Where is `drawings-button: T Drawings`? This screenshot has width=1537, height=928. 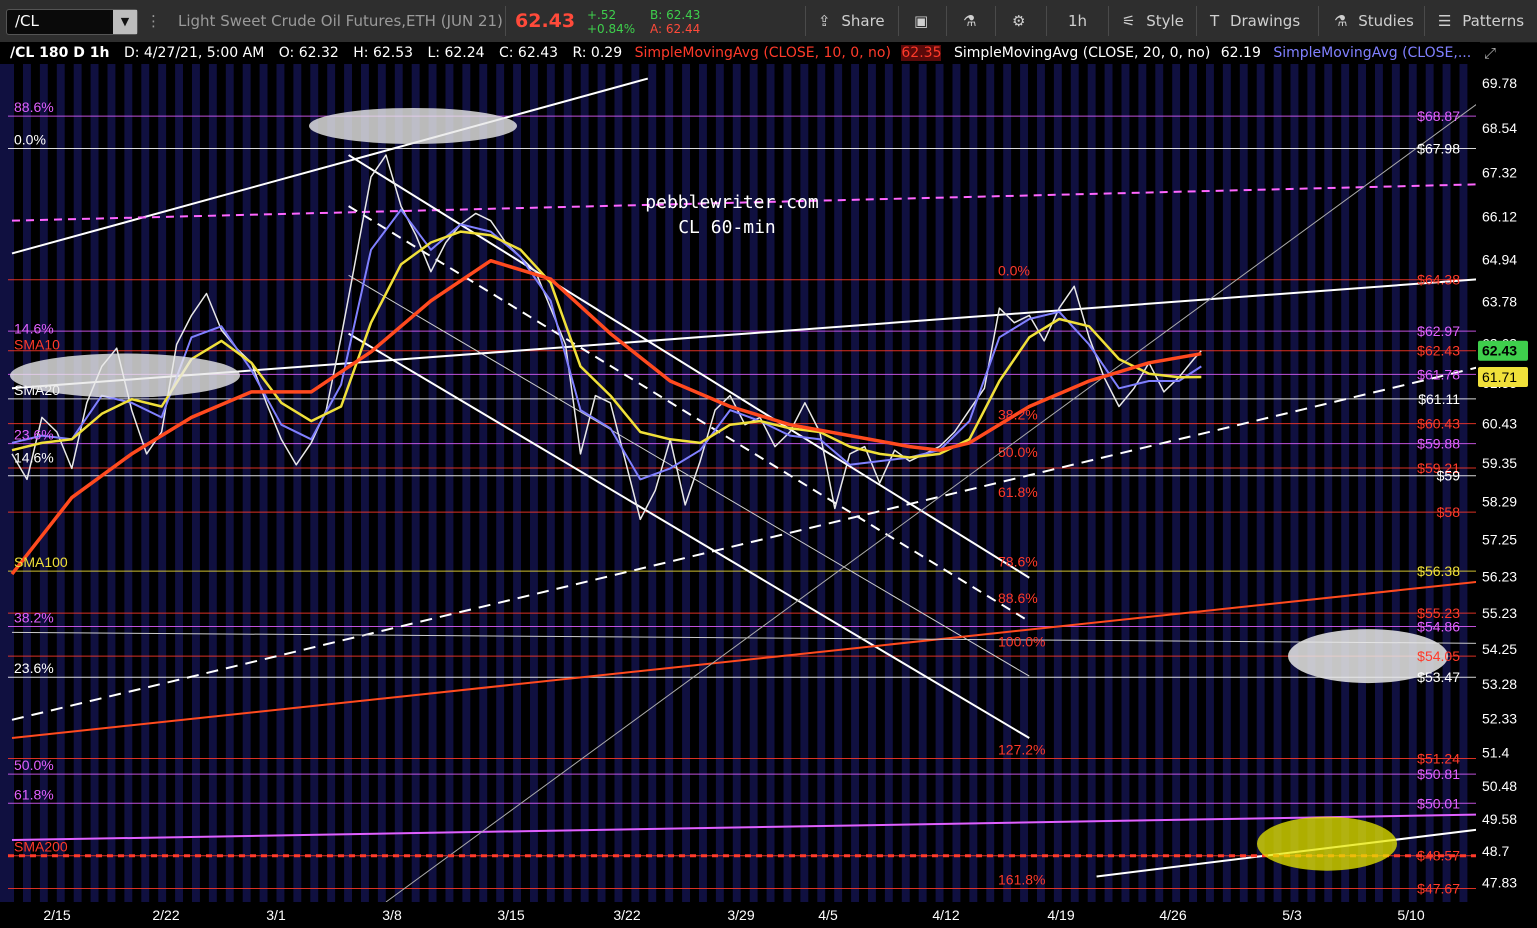
drawings-button: T Drawings is located at coordinates (1255, 21).